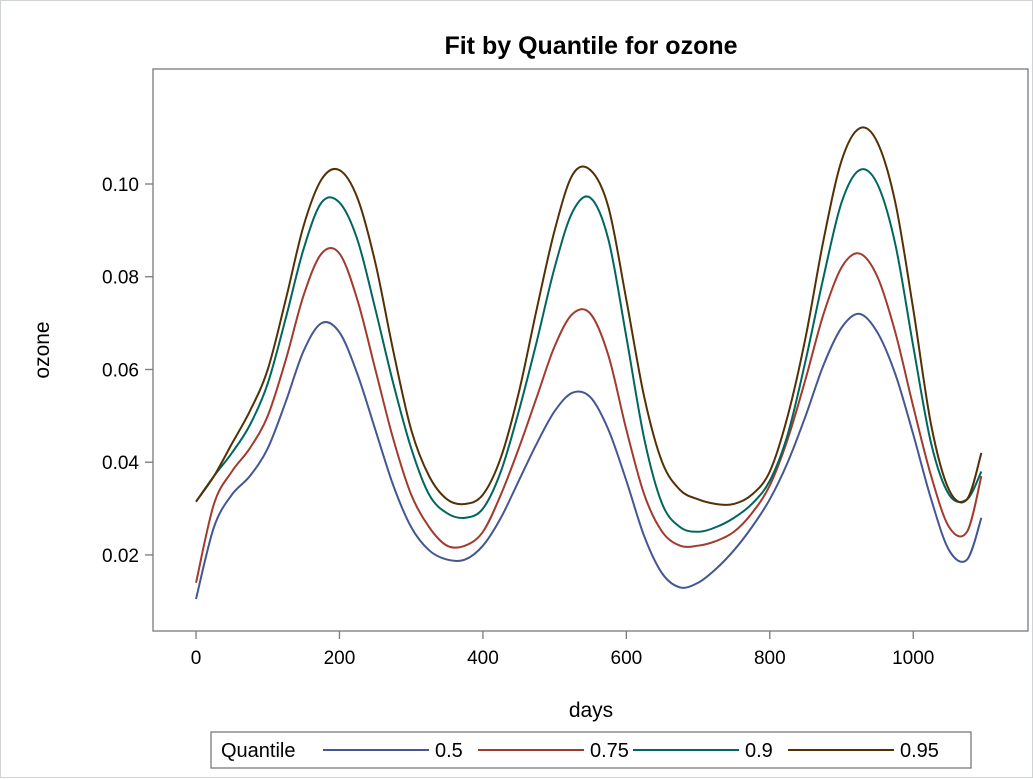 The image size is (1033, 779). I want to click on legend-label-0-75: 0.75, so click(609, 751).